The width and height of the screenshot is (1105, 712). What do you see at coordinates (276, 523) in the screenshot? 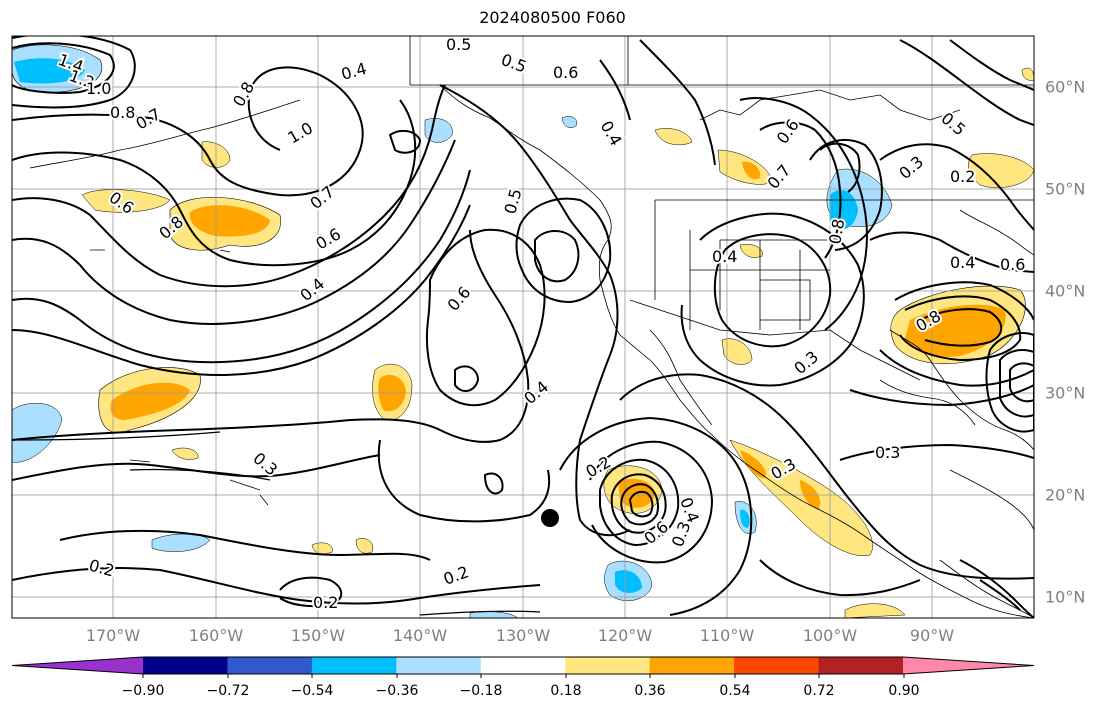
I see `contour-lines-thin` at bounding box center [276, 523].